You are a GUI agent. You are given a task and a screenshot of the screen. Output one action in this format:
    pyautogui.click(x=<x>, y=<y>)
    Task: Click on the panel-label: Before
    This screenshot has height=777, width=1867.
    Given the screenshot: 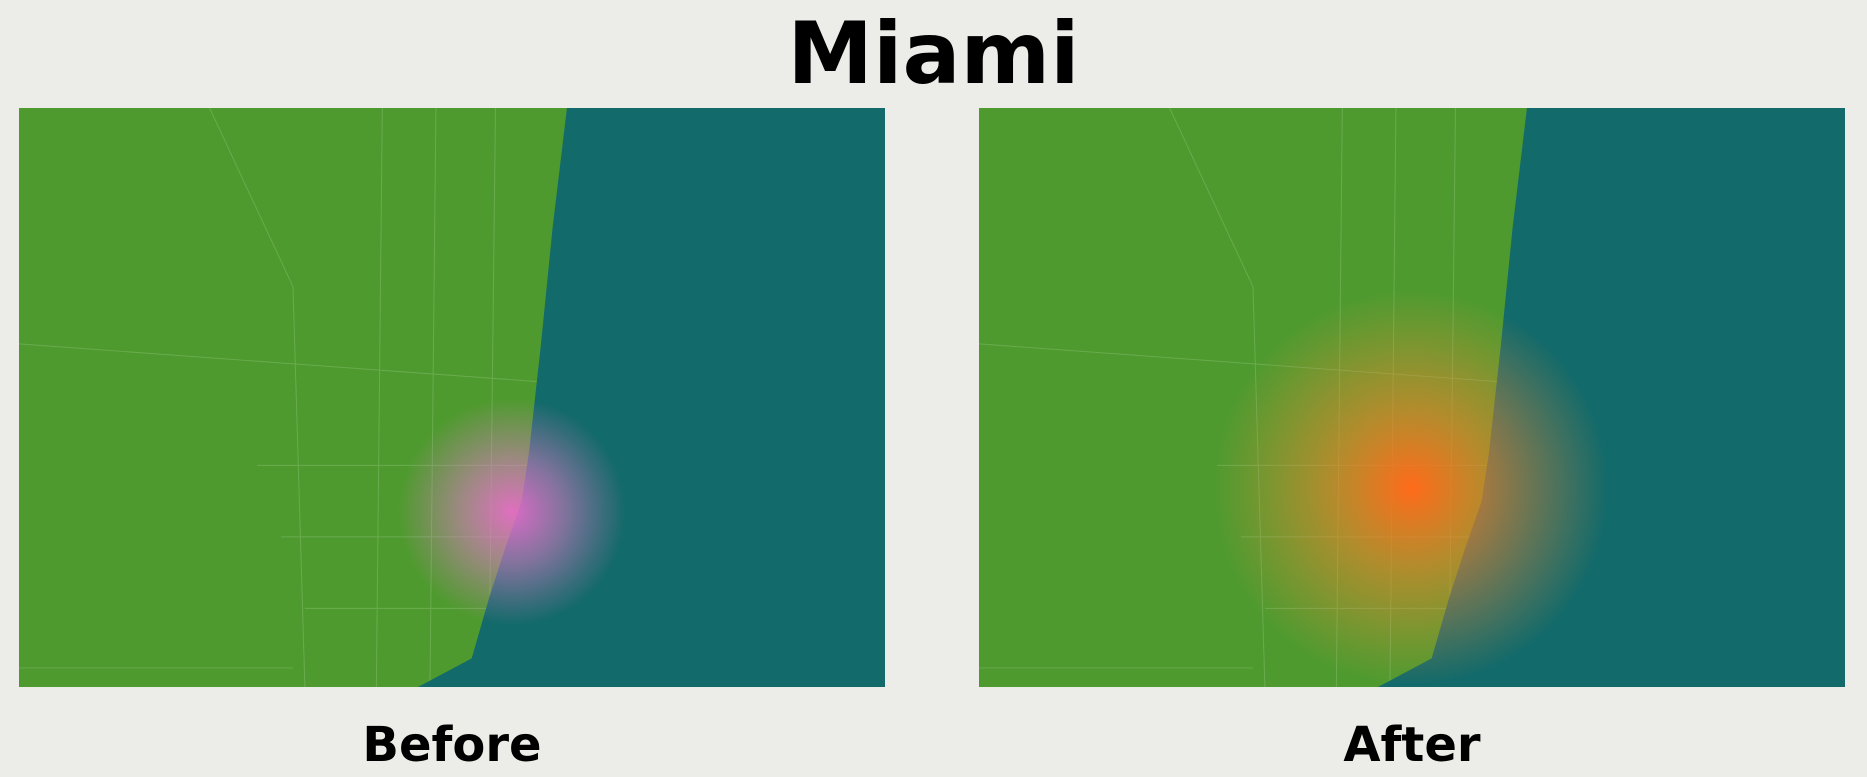 What is the action you would take?
    pyautogui.click(x=452, y=745)
    